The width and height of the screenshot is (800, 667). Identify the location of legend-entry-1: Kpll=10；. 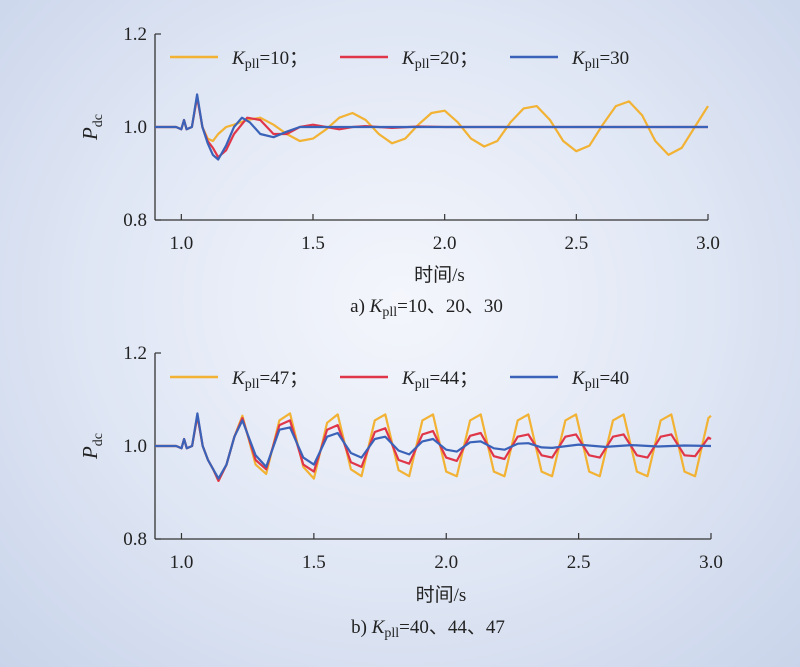
(269, 60).